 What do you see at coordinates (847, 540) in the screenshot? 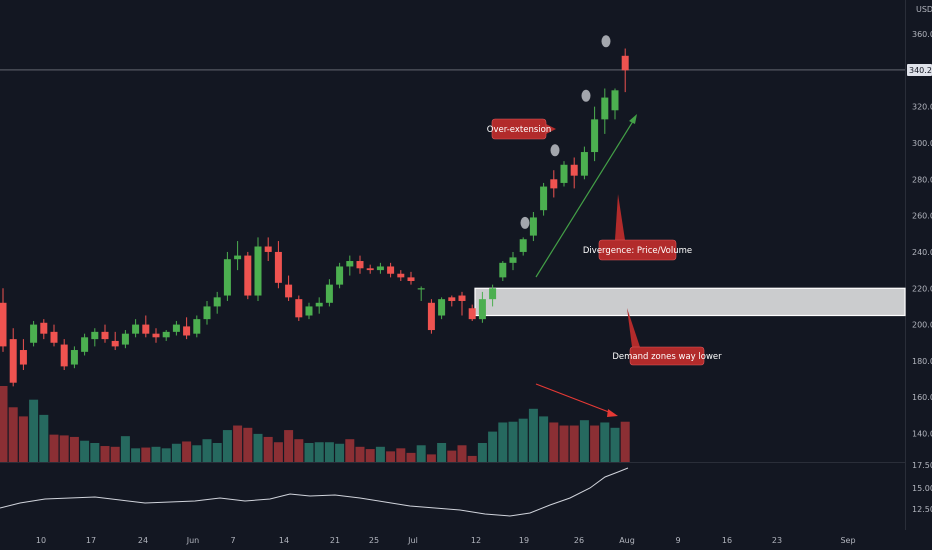
I see `time-tick-label: Sep` at bounding box center [847, 540].